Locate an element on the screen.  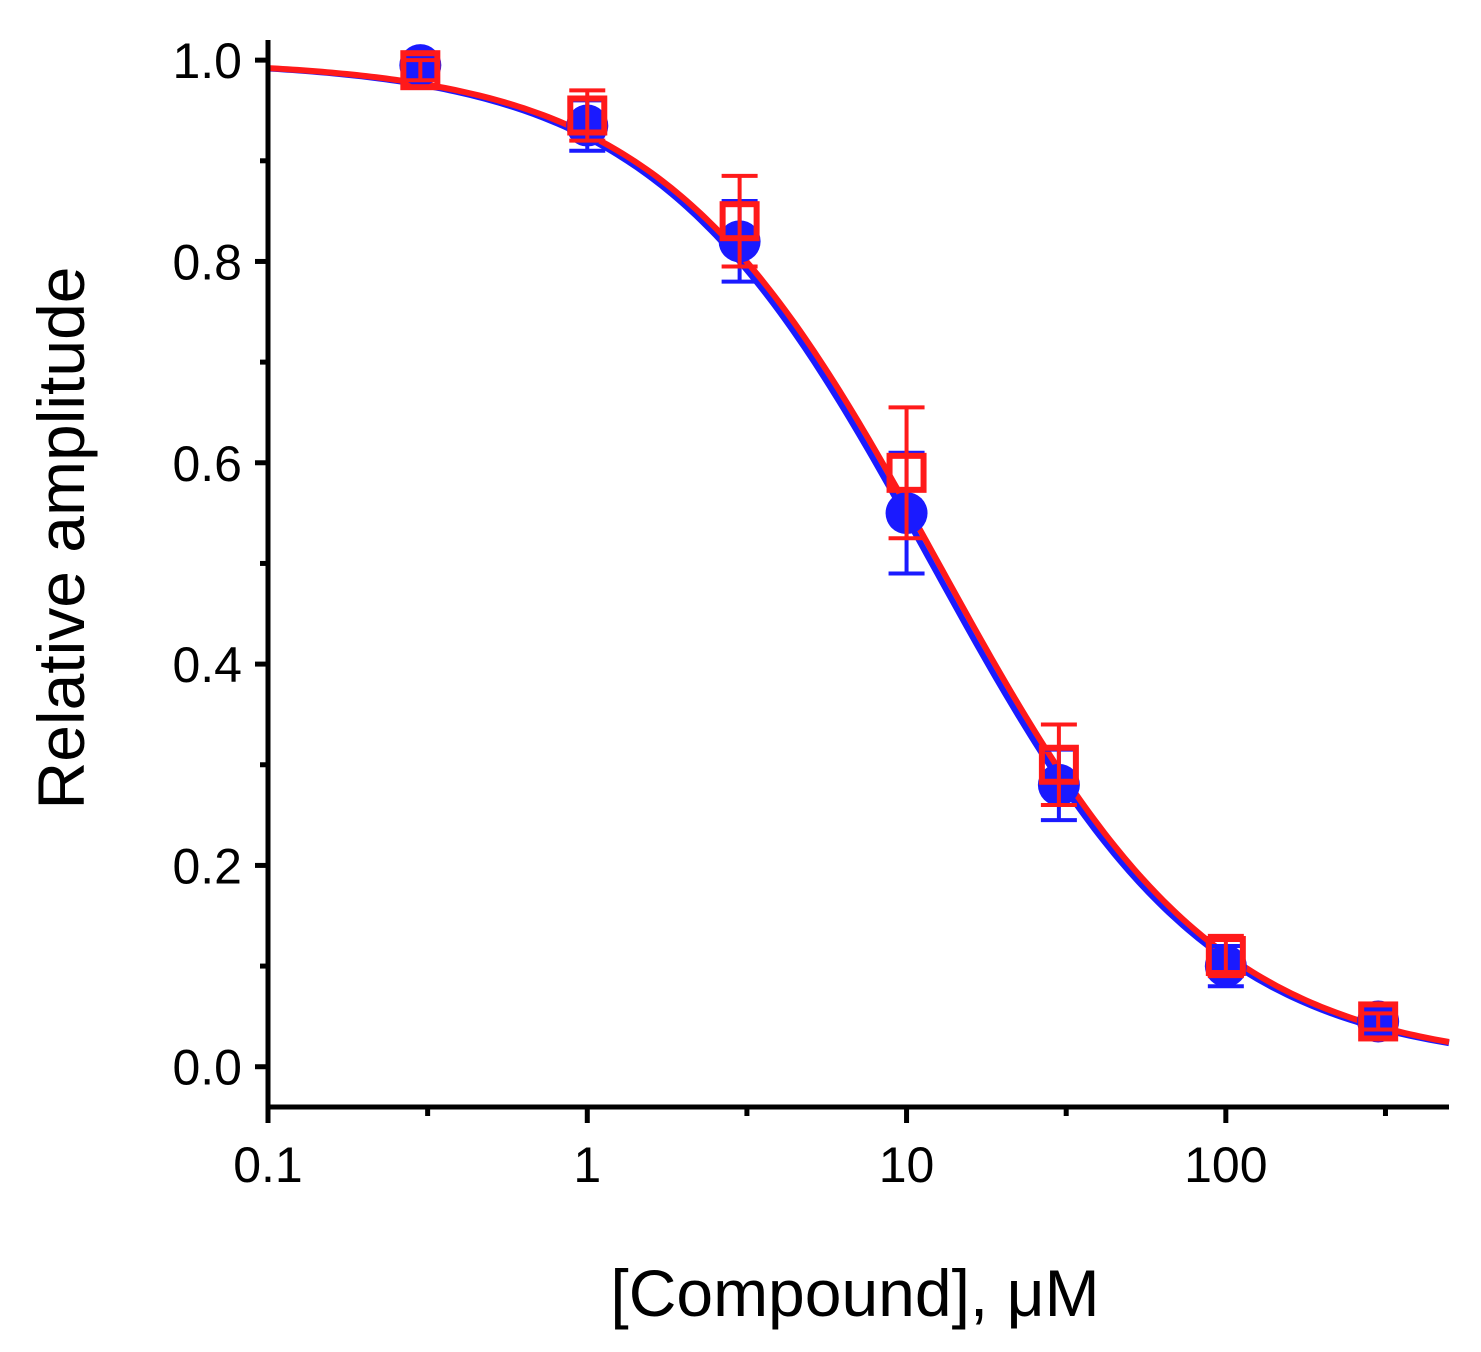
x-tick-label: 10 is located at coordinates (907, 1165).